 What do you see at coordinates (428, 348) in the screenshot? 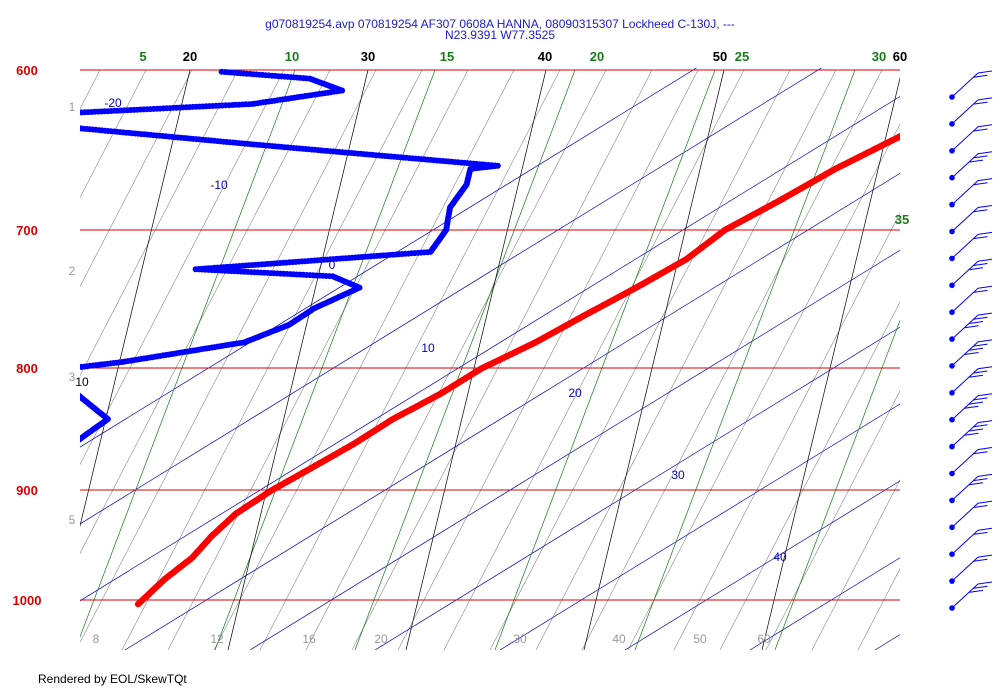
I see `theta-e-label: 10` at bounding box center [428, 348].